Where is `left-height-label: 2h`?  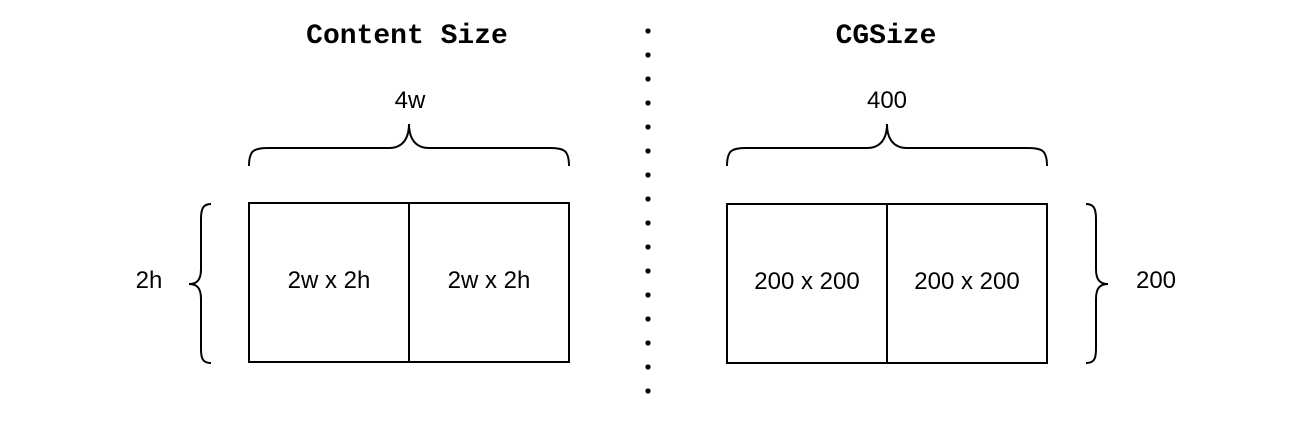 left-height-label: 2h is located at coordinates (149, 280).